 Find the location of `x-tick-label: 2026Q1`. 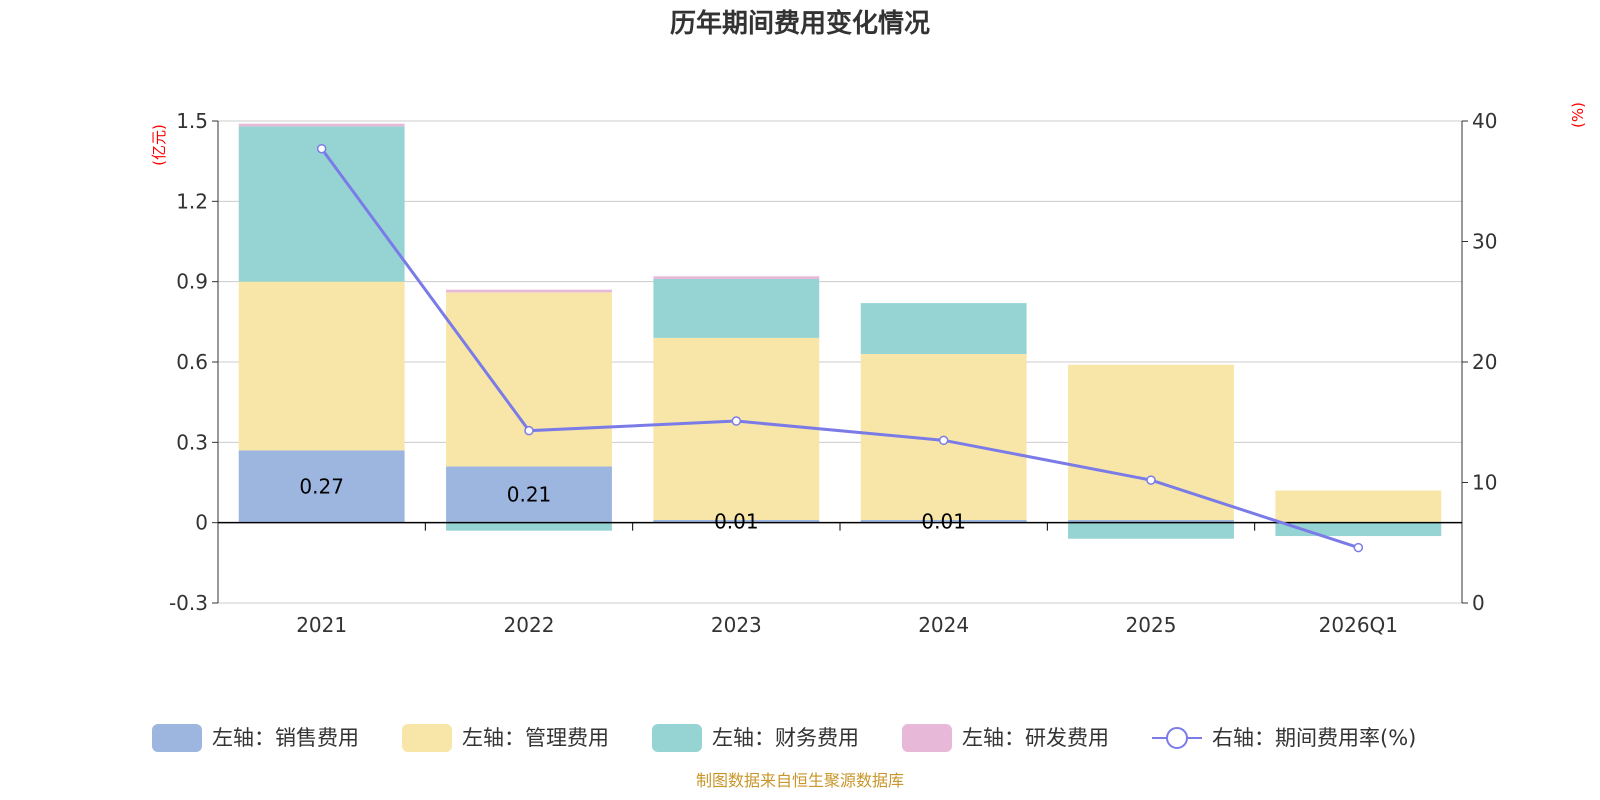

x-tick-label: 2026Q1 is located at coordinates (1358, 625).